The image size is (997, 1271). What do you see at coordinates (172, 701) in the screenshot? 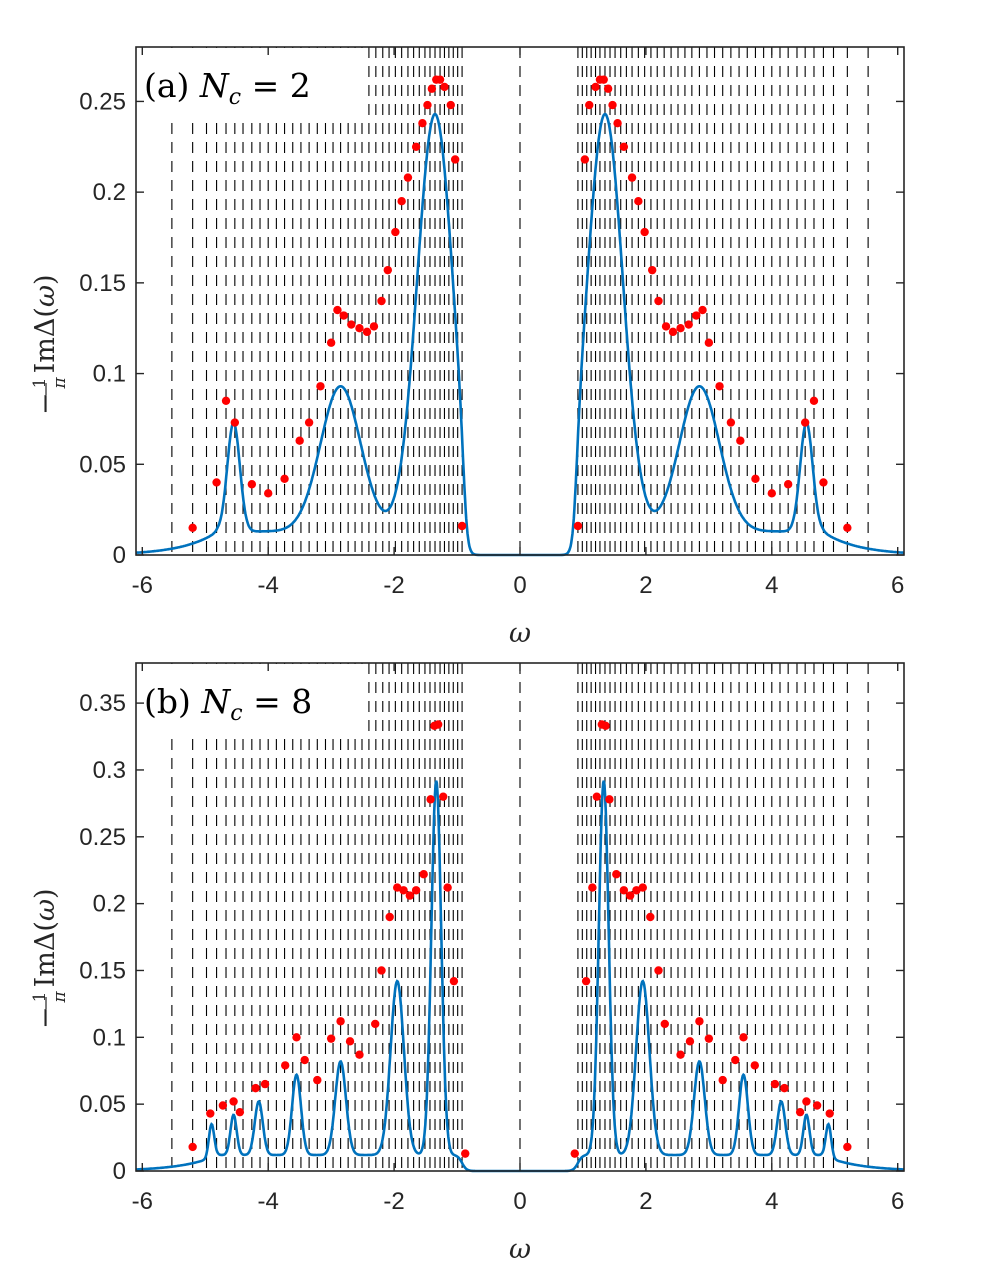
I see `panel-label-letter: (b)` at bounding box center [172, 701].